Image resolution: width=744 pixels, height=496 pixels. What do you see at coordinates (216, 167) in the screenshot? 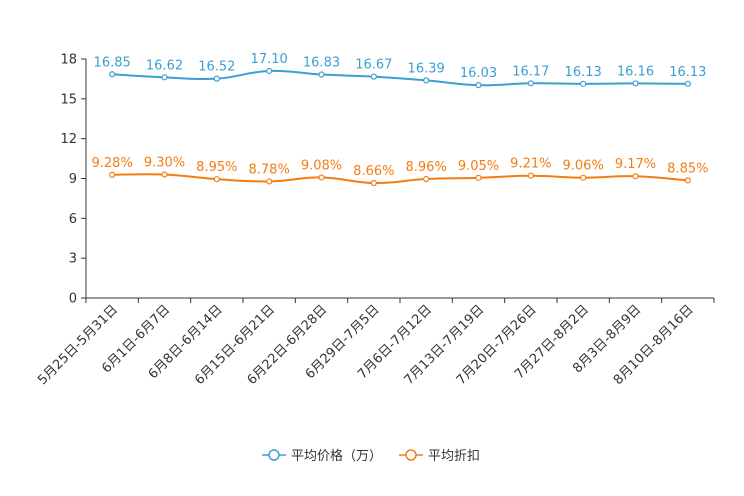
I see `data-label: 8.95%` at bounding box center [216, 167].